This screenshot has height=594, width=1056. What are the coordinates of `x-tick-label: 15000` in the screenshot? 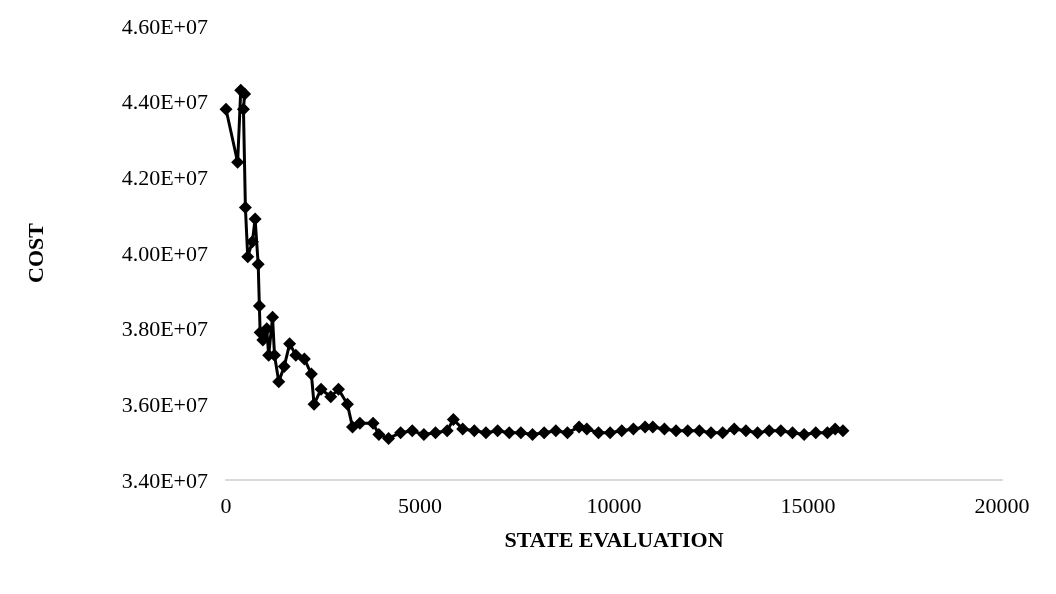 It's located at (808, 505).